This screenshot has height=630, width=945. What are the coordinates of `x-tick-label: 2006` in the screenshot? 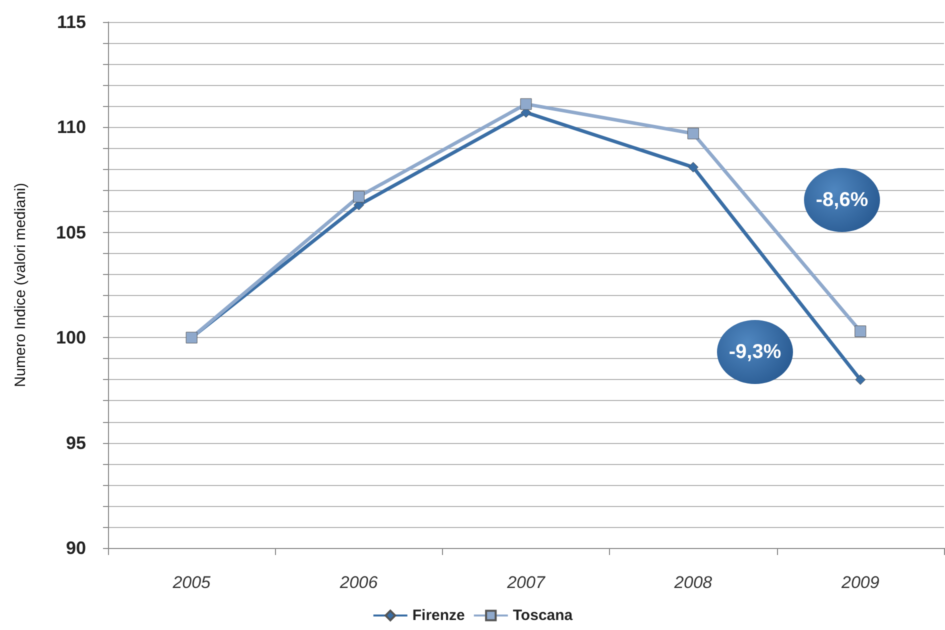 It's located at (358, 582).